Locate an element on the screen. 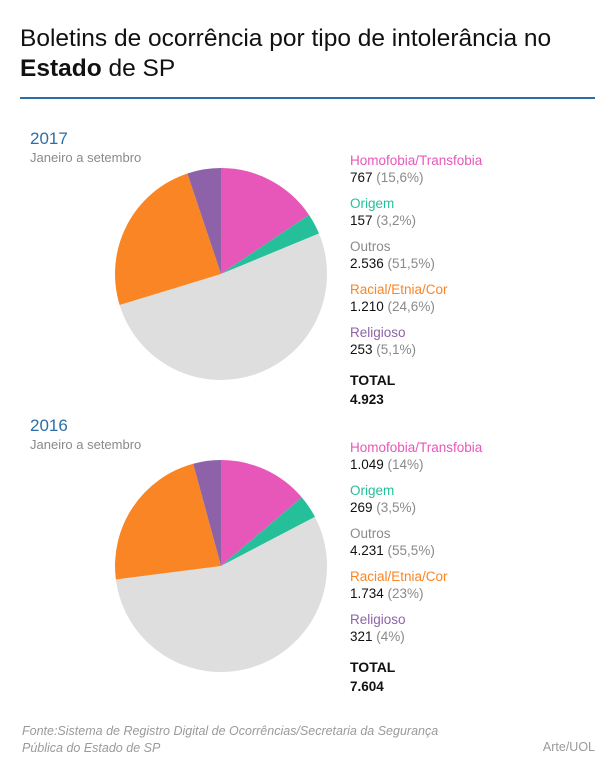 Image resolution: width=615 pixels, height=779 pixels. legend-count: 321 is located at coordinates (363, 636).